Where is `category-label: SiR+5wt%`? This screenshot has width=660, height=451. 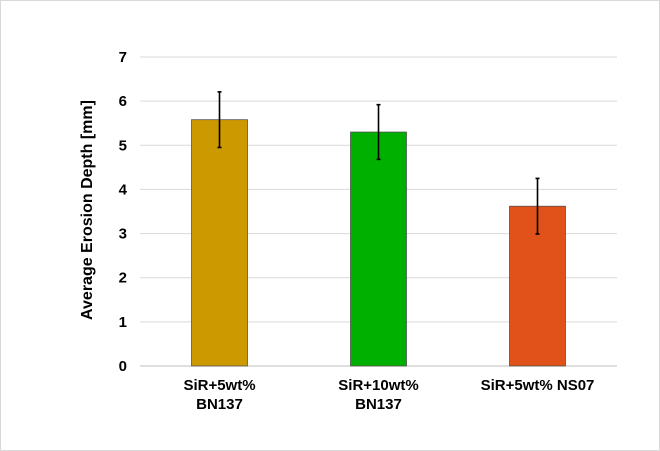 category-label: SiR+5wt% is located at coordinates (219, 385).